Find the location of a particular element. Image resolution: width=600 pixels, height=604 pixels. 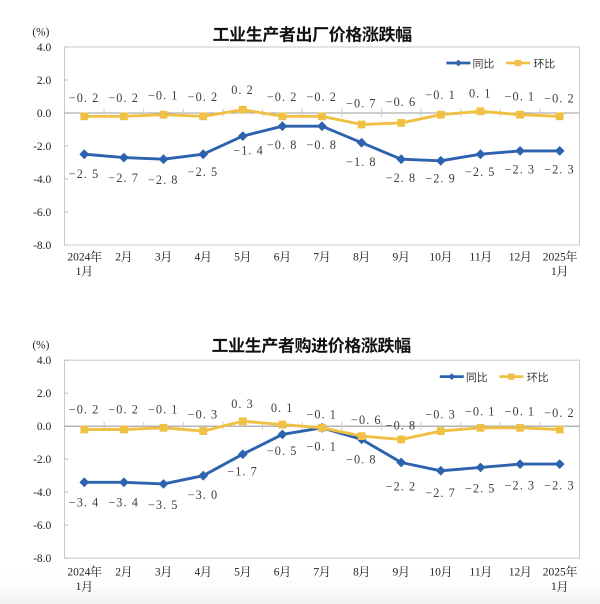

svg-text: −1. 4 is located at coordinates (248, 150).